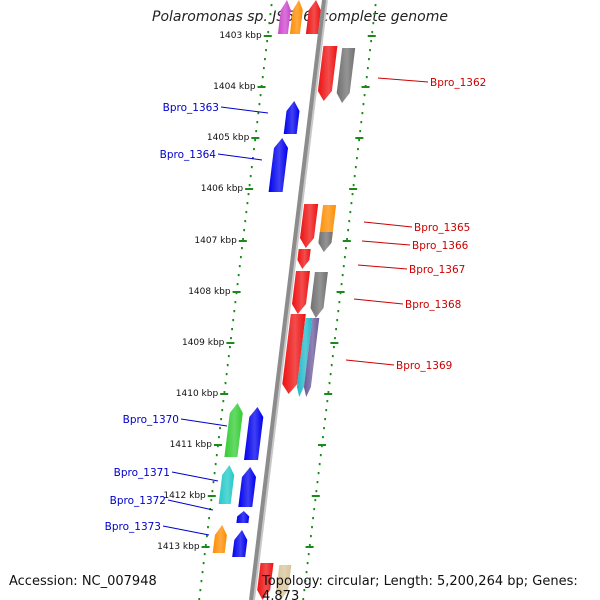 This screenshot has height=600, width=600. I want to click on tick-label: 1403 kbp, so click(240, 36).